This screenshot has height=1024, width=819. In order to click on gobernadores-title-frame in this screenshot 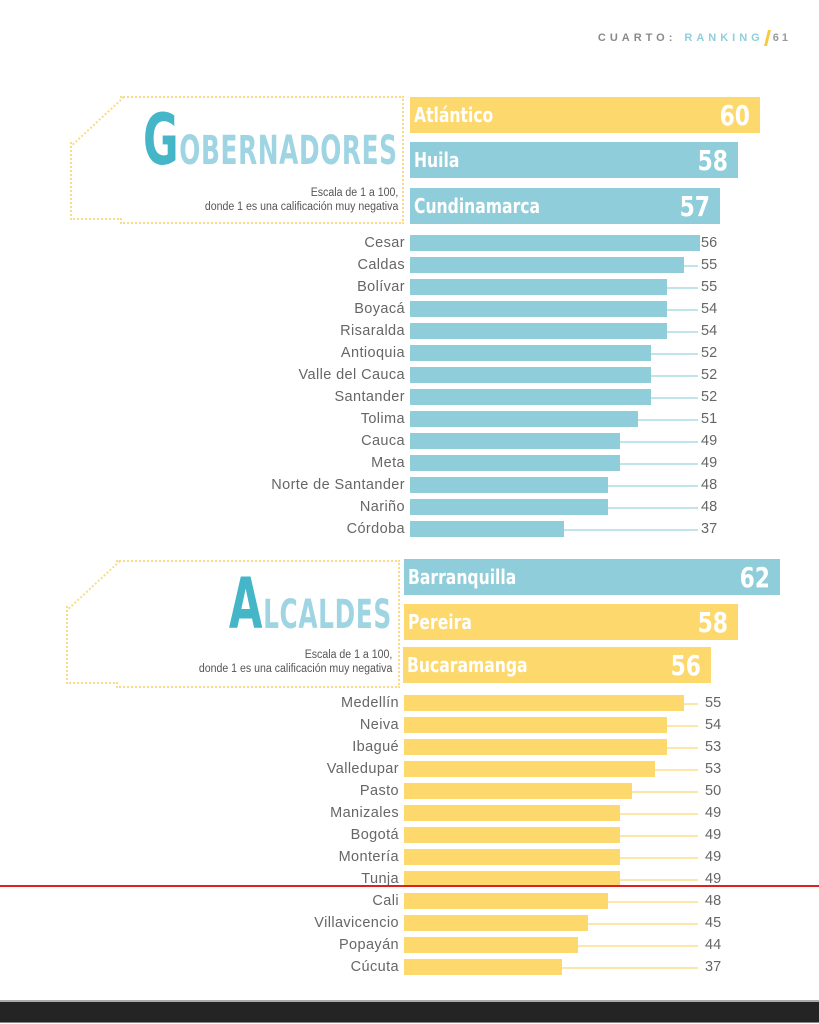, I will do `click(237, 160)`.